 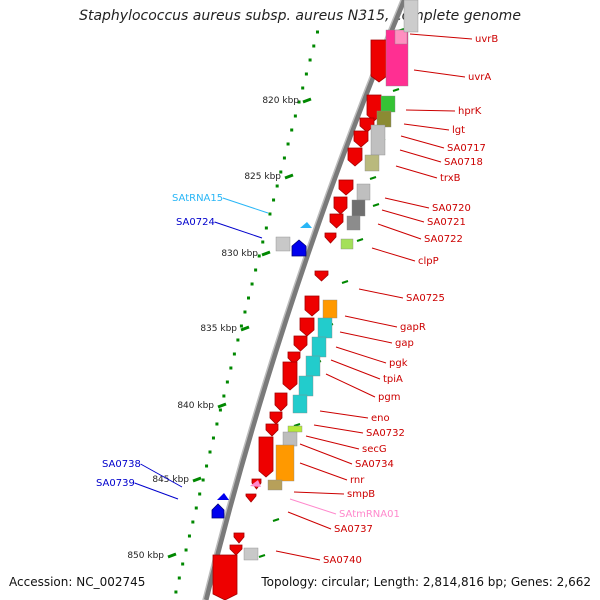 I want to click on kbp-tick-label: 820 kbp, so click(x=280, y=101).